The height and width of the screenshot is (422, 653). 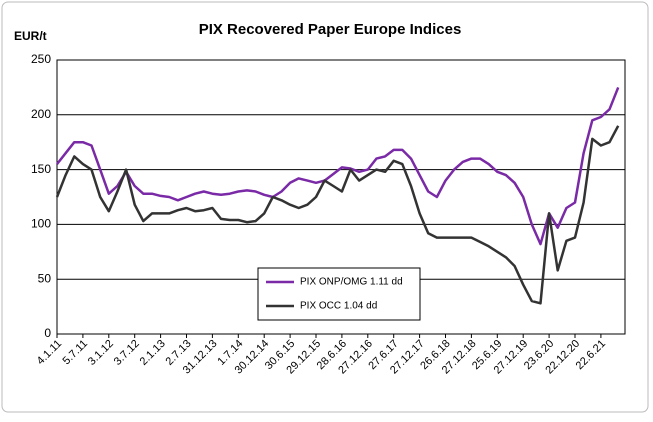 What do you see at coordinates (339, 294) in the screenshot?
I see `legend-box` at bounding box center [339, 294].